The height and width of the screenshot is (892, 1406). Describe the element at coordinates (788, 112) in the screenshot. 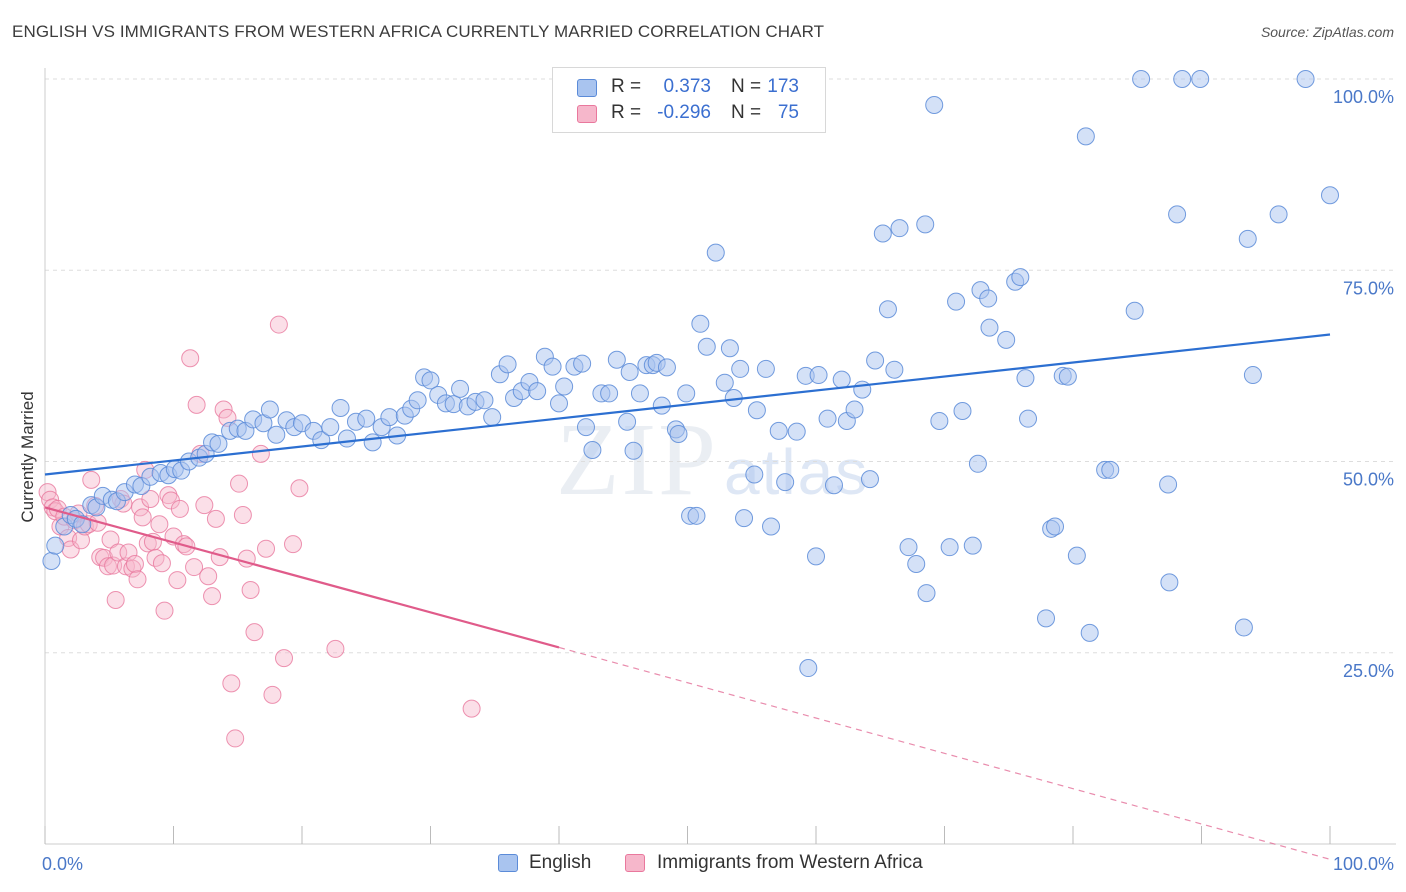

I see `n-value: 75` at that location.